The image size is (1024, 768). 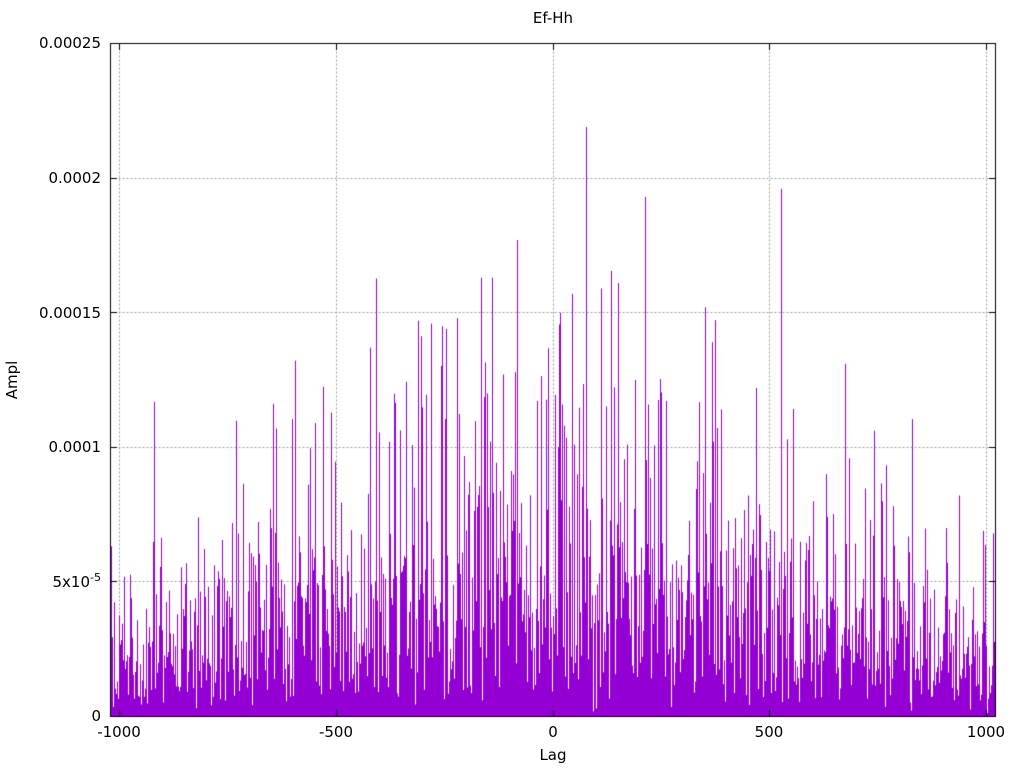 I want to click on x-tick-label: 0, so click(x=553, y=732).